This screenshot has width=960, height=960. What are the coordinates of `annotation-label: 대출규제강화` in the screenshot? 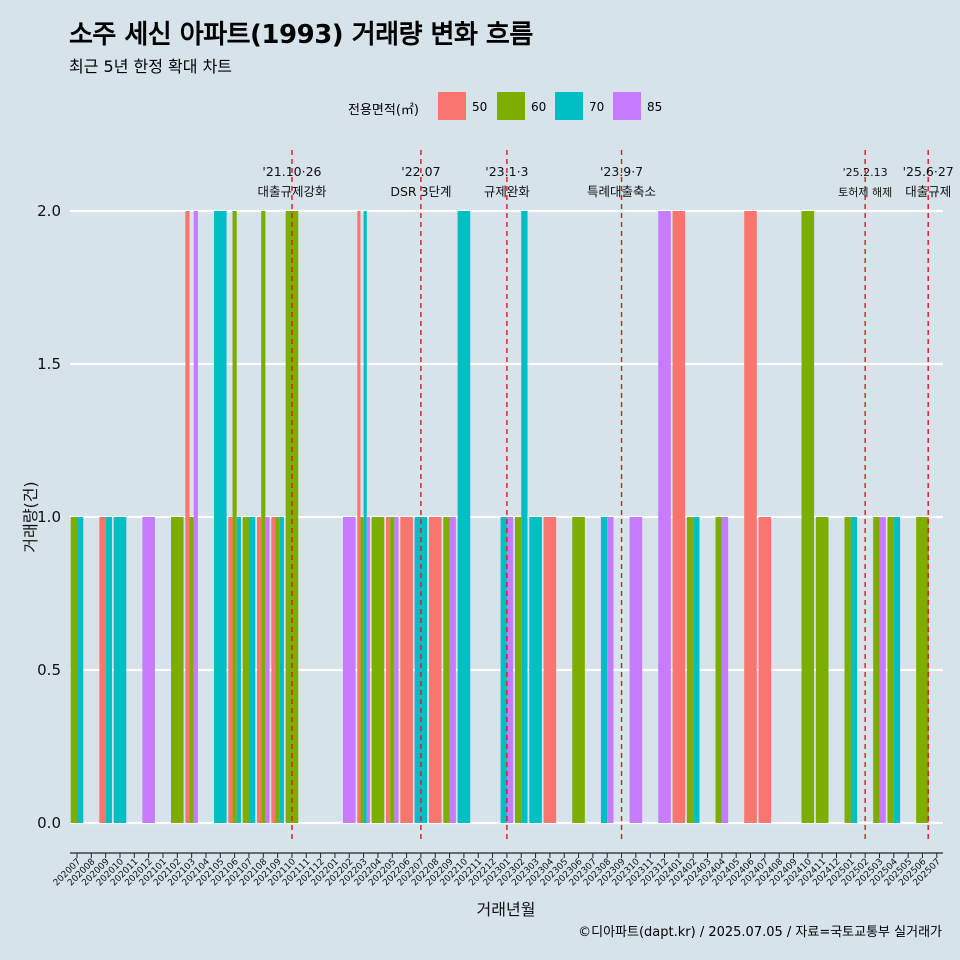 It's located at (292, 191).